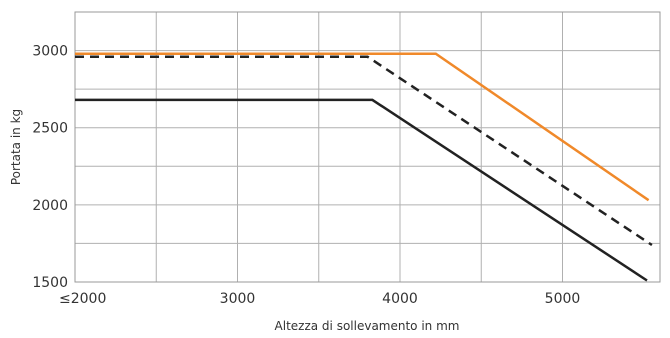 The width and height of the screenshot is (670, 338). Describe the element at coordinates (367, 326) in the screenshot. I see `x-axis-title: Altezza di sollevamento in mm` at that location.